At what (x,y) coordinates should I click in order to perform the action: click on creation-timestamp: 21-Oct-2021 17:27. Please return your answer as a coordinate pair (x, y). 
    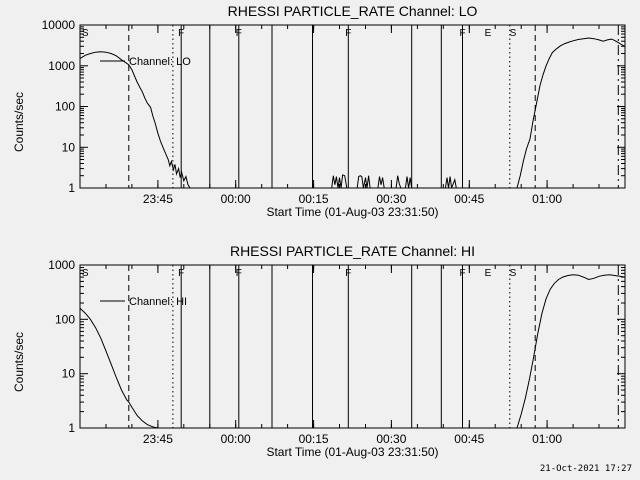
    Looking at the image, I should click on (585, 469).